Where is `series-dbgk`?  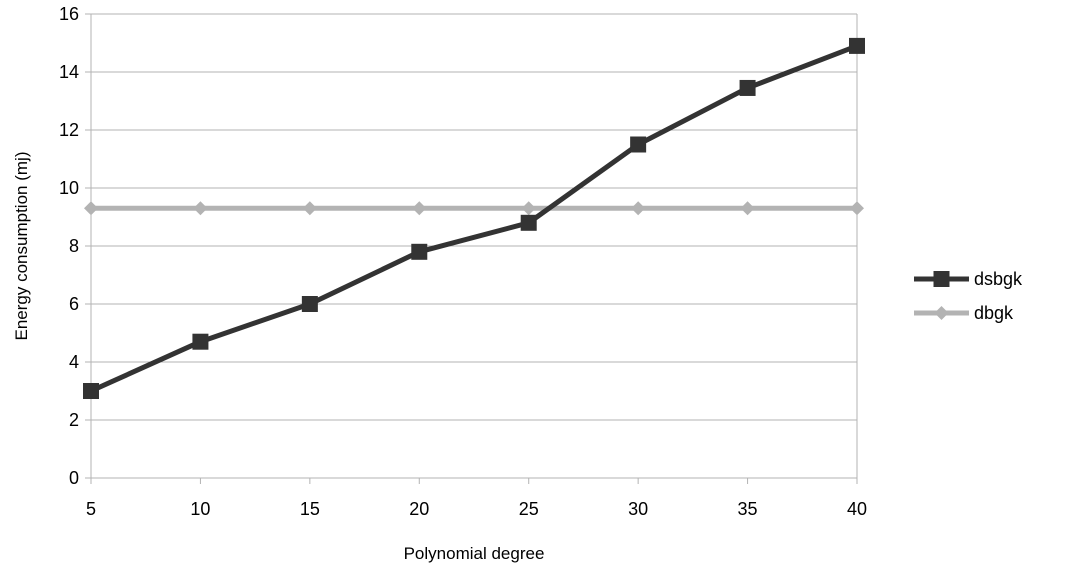
series-dbgk is located at coordinates (474, 208).